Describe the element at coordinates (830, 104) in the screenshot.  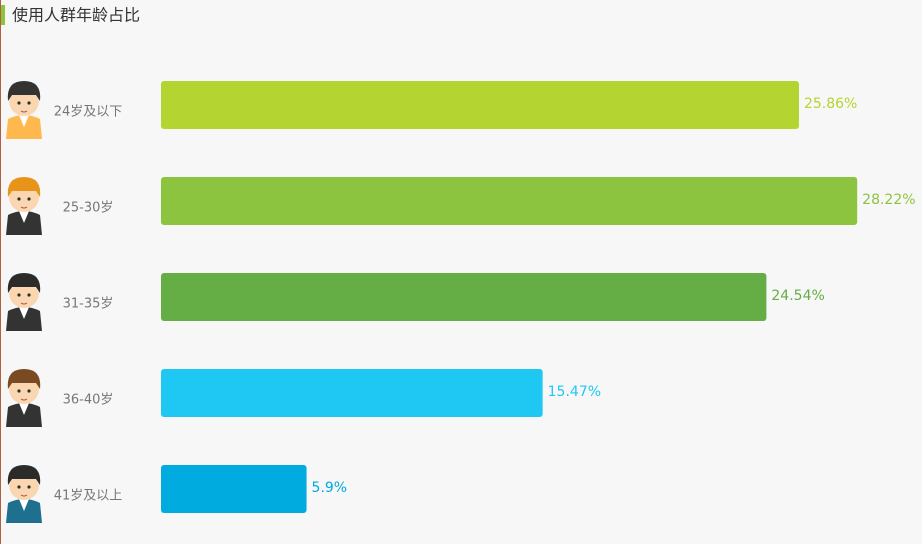
I see `value-label: 25.86%` at that location.